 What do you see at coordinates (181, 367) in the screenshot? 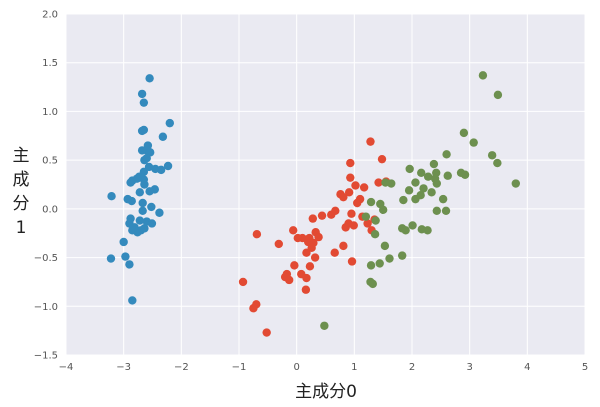
I see `x-tick-label: −2` at bounding box center [181, 367].